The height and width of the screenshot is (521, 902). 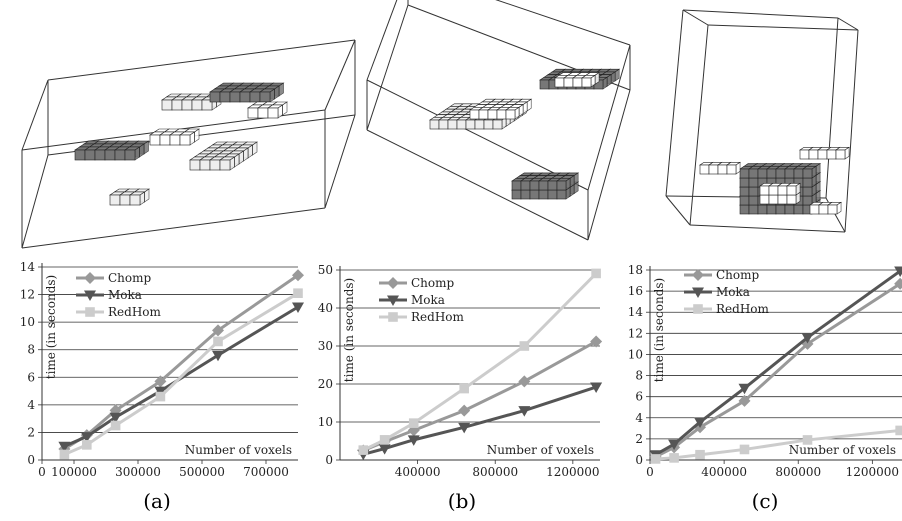 I want to click on y-tick-label: 4, so click(x=31, y=405).